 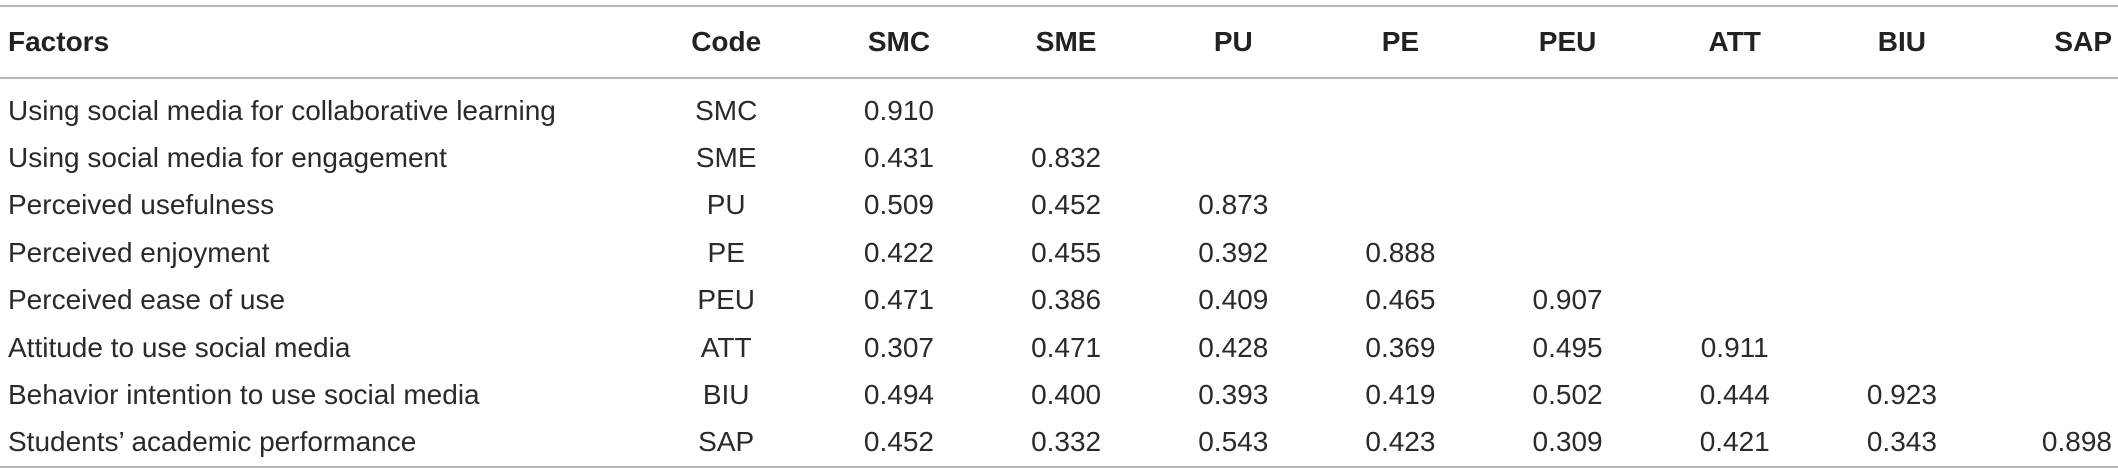 I want to click on value-cell: 0.910, so click(x=898, y=110).